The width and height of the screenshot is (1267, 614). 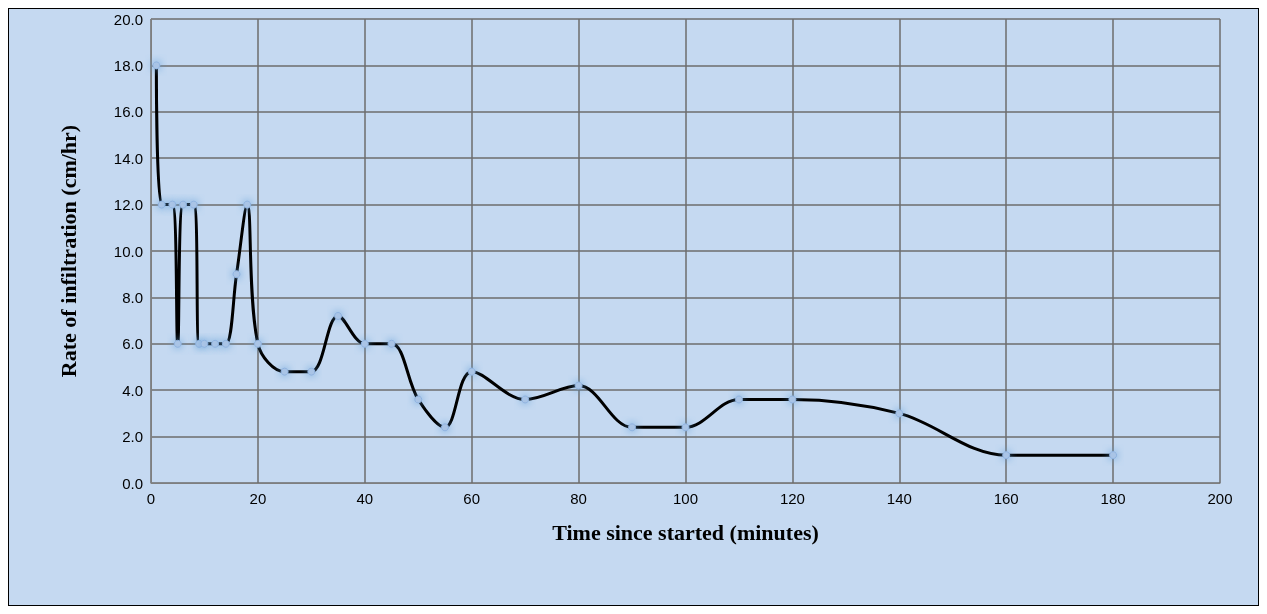 What do you see at coordinates (258, 498) in the screenshot?
I see `x-tick-label: 20` at bounding box center [258, 498].